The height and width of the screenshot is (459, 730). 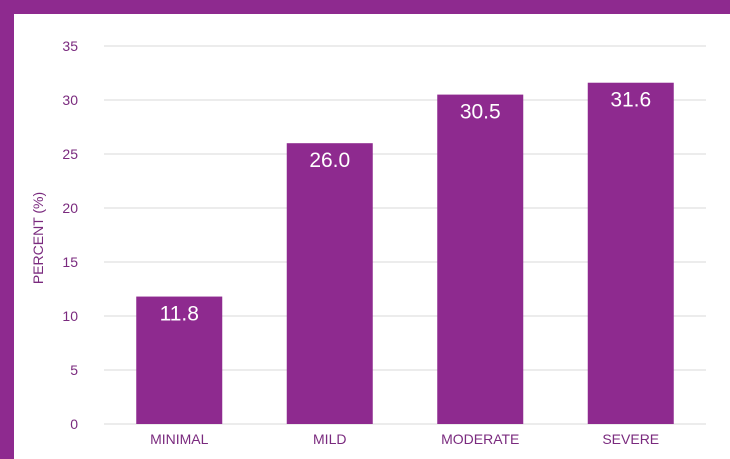 I want to click on x-tick-label: MODERATE, so click(x=480, y=439).